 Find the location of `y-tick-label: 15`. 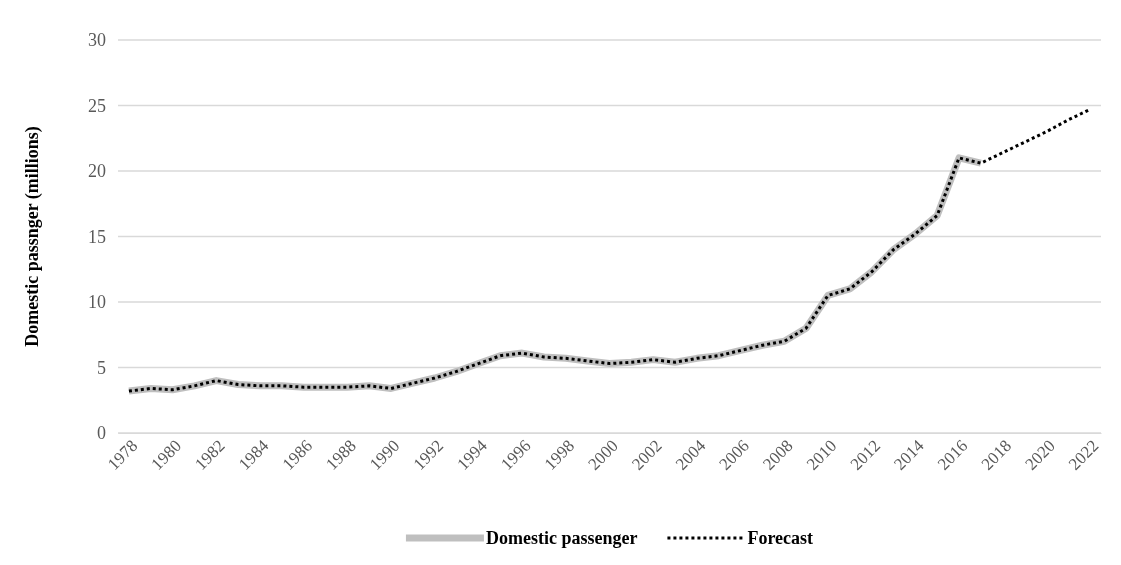

y-tick-label: 15 is located at coordinates (97, 236).